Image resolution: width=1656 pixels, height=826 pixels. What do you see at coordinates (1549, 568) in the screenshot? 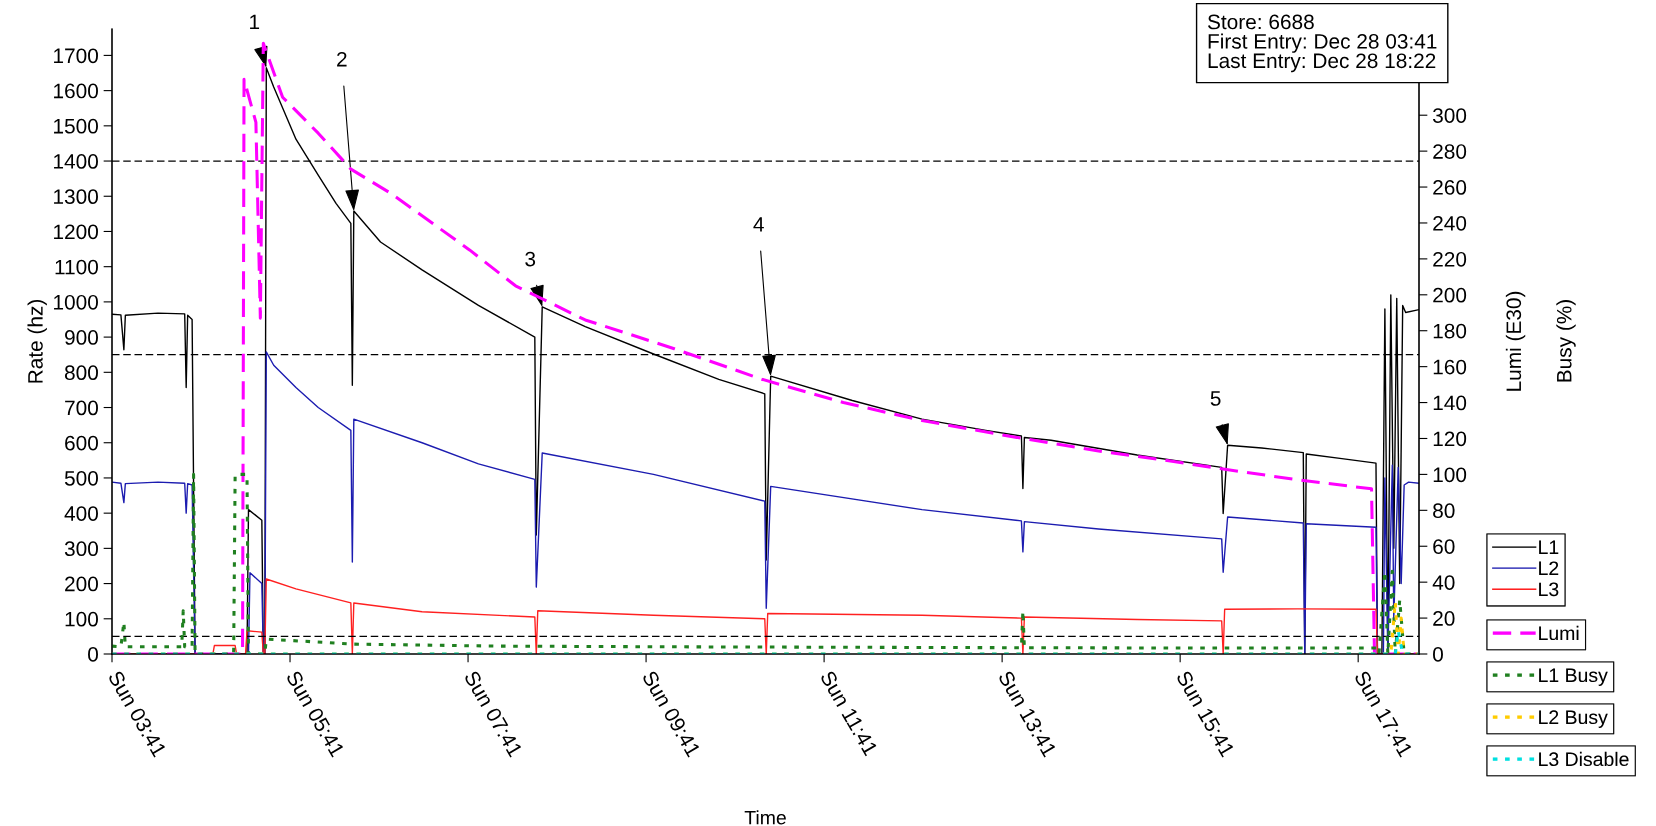
I see `legend-label: L2` at bounding box center [1549, 568].